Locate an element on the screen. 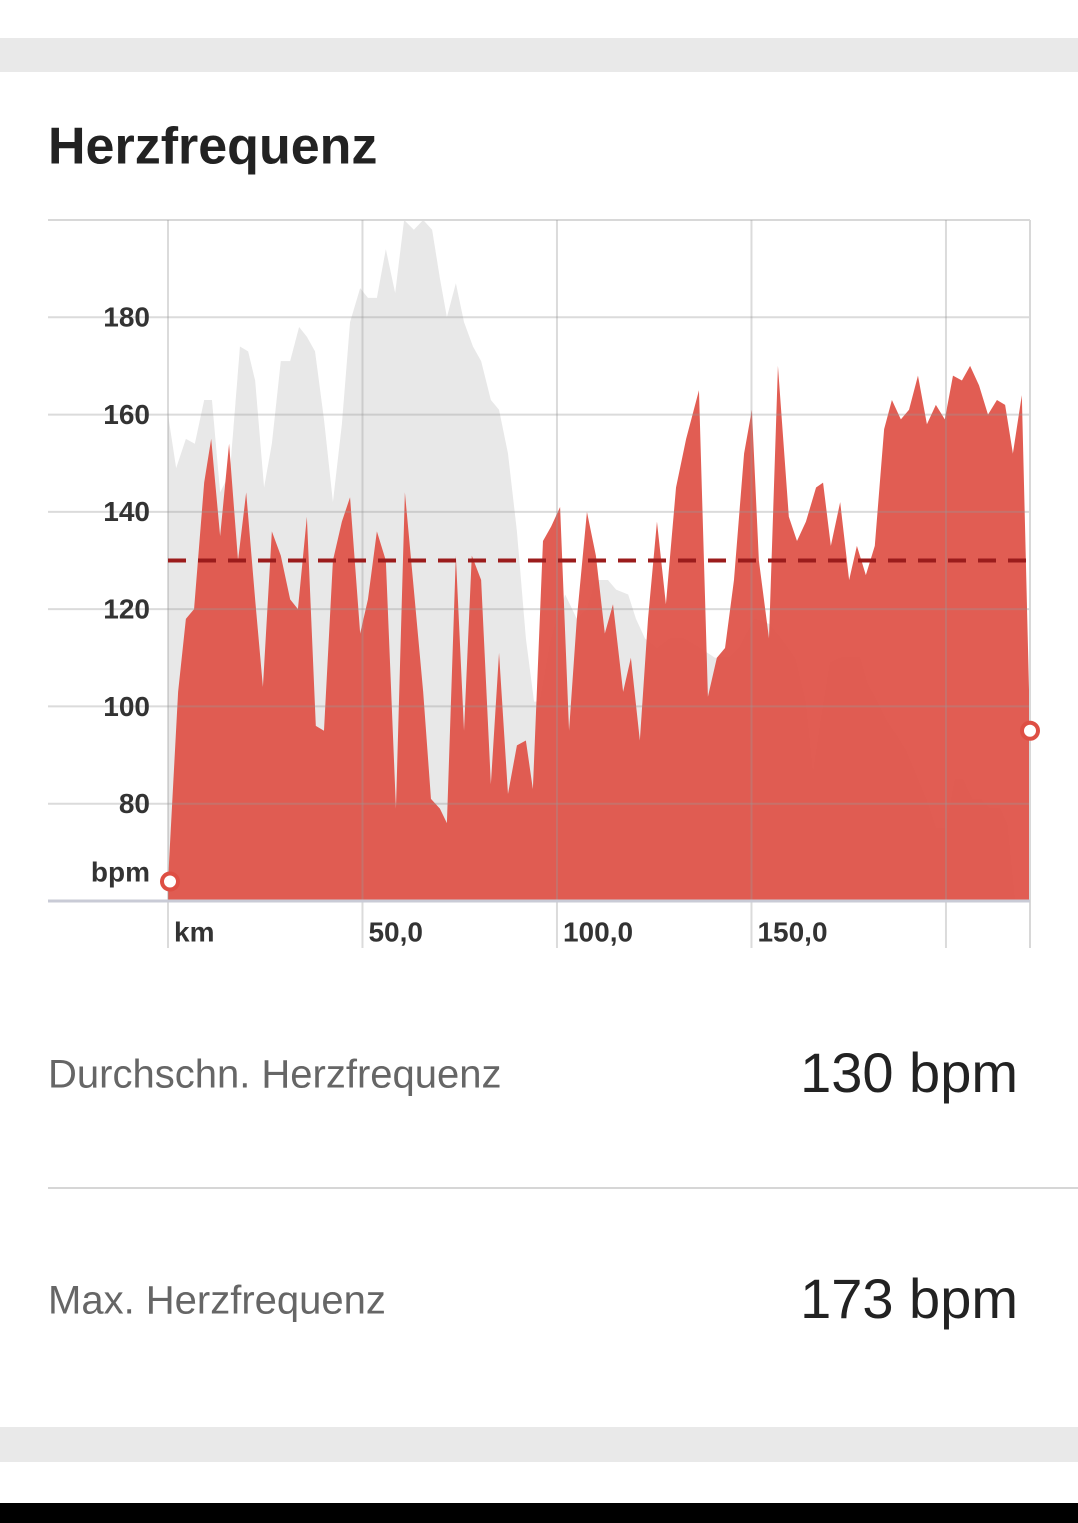  bottom-band is located at coordinates (539, 1444).